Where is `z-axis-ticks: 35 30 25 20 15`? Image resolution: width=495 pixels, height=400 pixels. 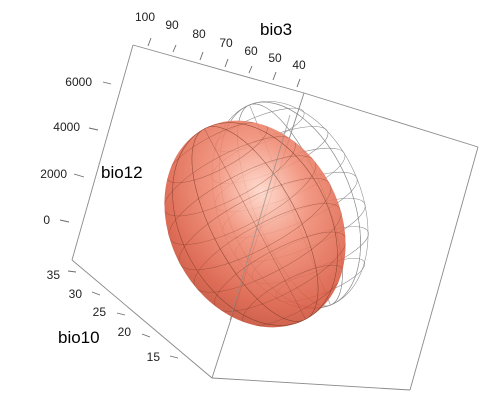 z-axis-ticks: 35 30 25 20 15 is located at coordinates (104, 316).